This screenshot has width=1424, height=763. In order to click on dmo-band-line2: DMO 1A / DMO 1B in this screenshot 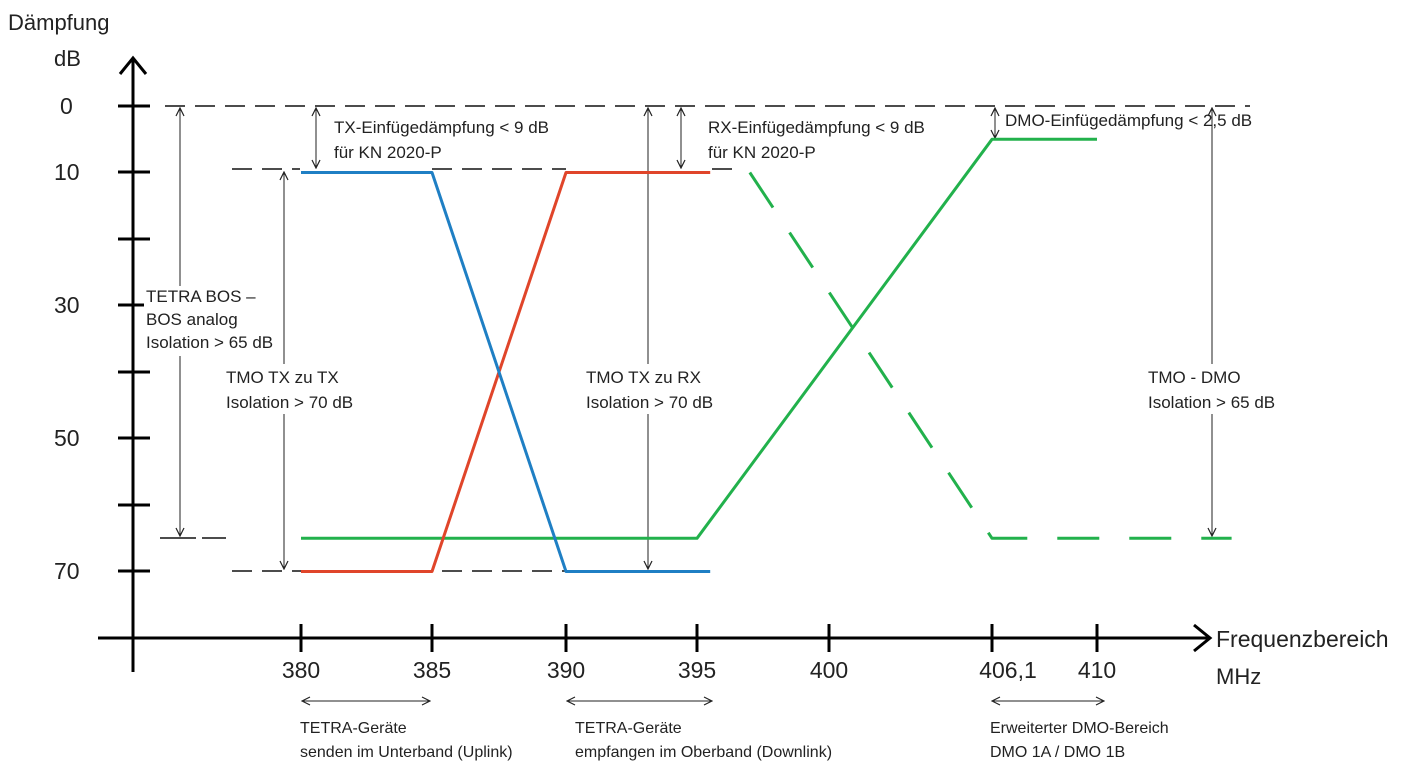, I will do `click(1057, 752)`.